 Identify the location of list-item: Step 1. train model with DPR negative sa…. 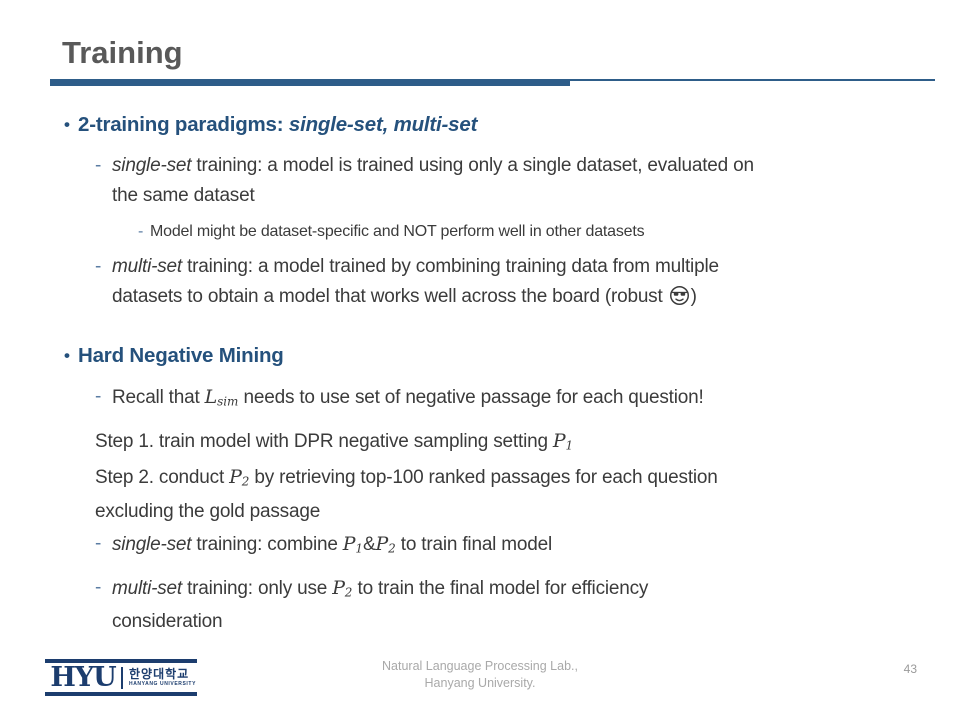
(515, 443).